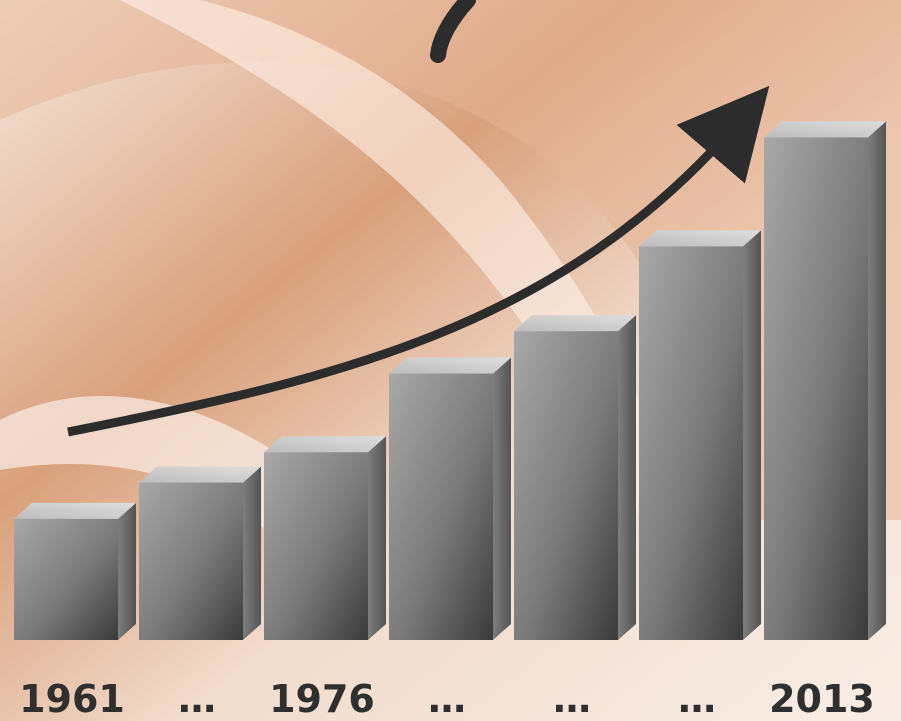 This screenshot has height=721, width=901. Describe the element at coordinates (453, 31) in the screenshot. I see `decorative-arc` at that location.